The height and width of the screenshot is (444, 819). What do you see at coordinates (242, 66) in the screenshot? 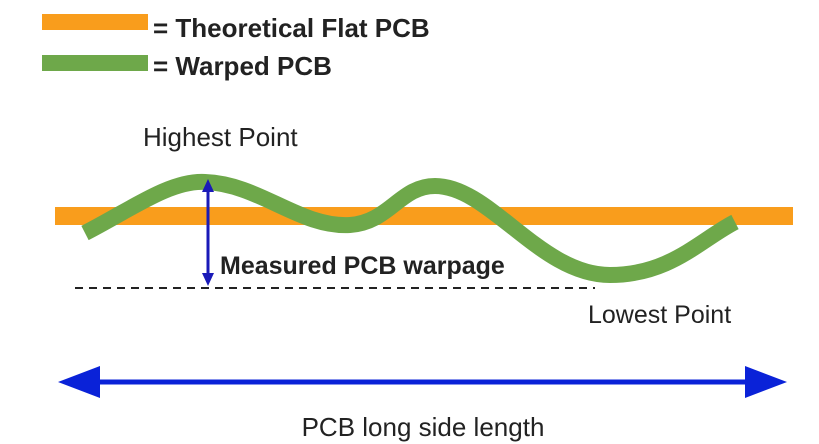
I see `legend-label: = Warped PCB` at bounding box center [242, 66].